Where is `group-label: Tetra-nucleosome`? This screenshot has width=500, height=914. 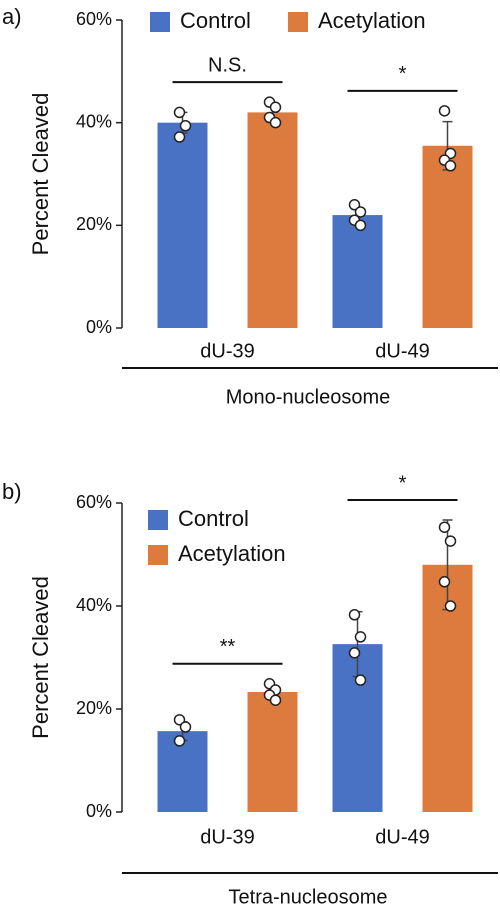 group-label: Tetra-nucleosome is located at coordinates (308, 897).